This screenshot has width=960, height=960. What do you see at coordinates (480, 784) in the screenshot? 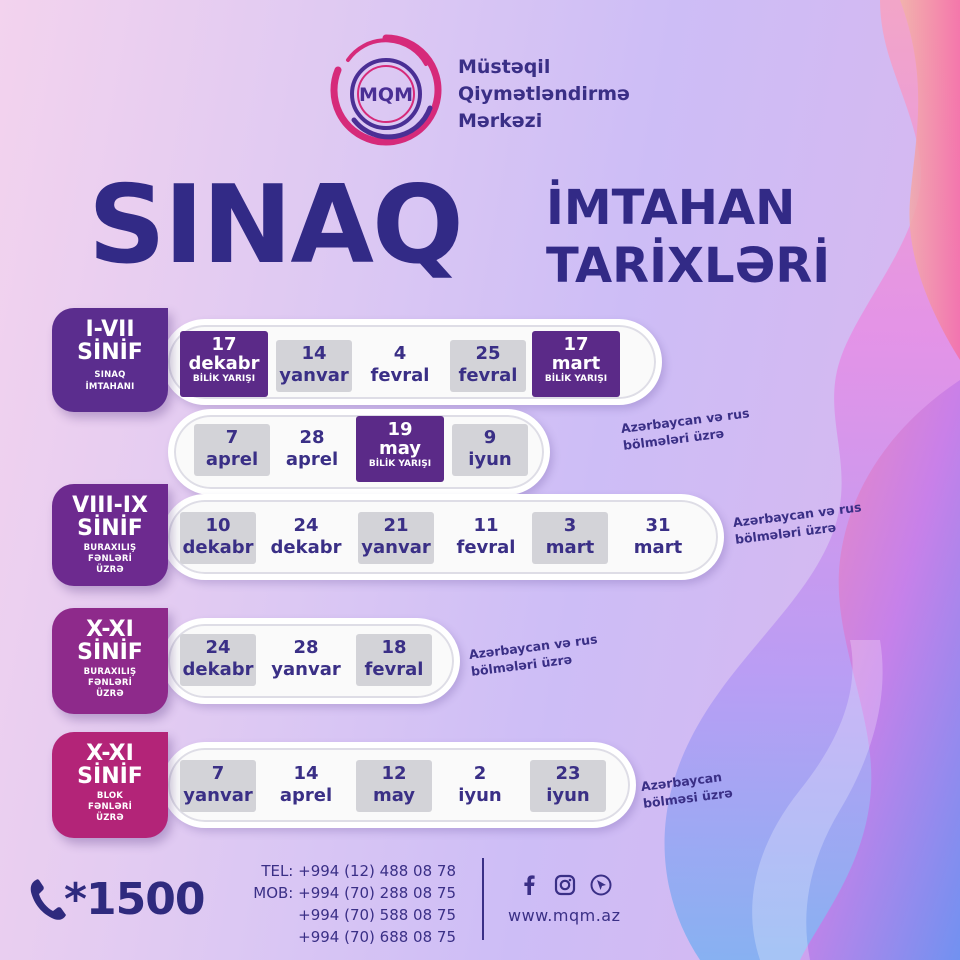
I see `exam-date-cell: 2 iyun` at bounding box center [480, 784].